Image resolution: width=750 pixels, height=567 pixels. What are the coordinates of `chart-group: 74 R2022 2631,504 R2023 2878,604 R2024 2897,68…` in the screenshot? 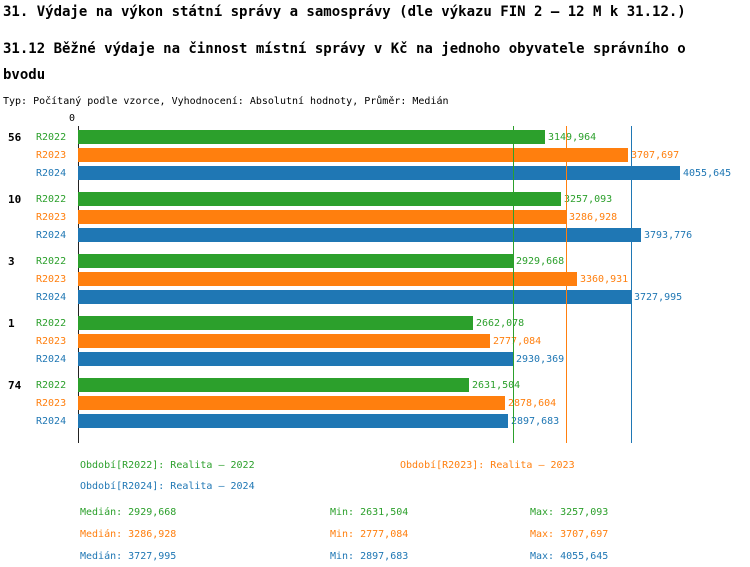 It's located at (375, 403).